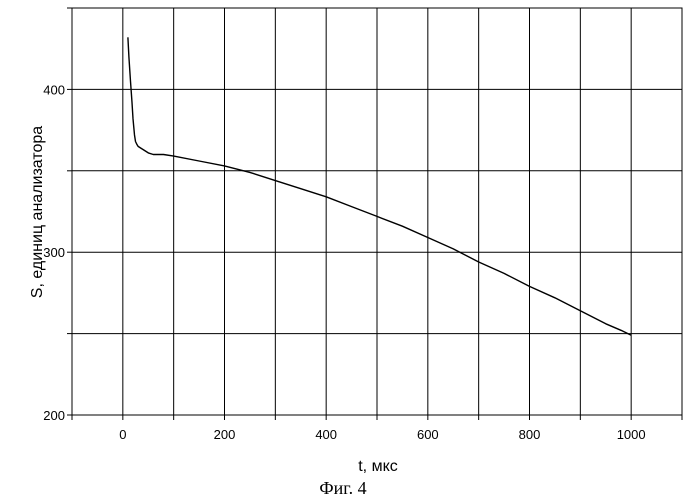 Image resolution: width=687 pixels, height=500 pixels. Describe the element at coordinates (378, 466) in the screenshot. I see `x-axis-title: t, мкс` at that location.